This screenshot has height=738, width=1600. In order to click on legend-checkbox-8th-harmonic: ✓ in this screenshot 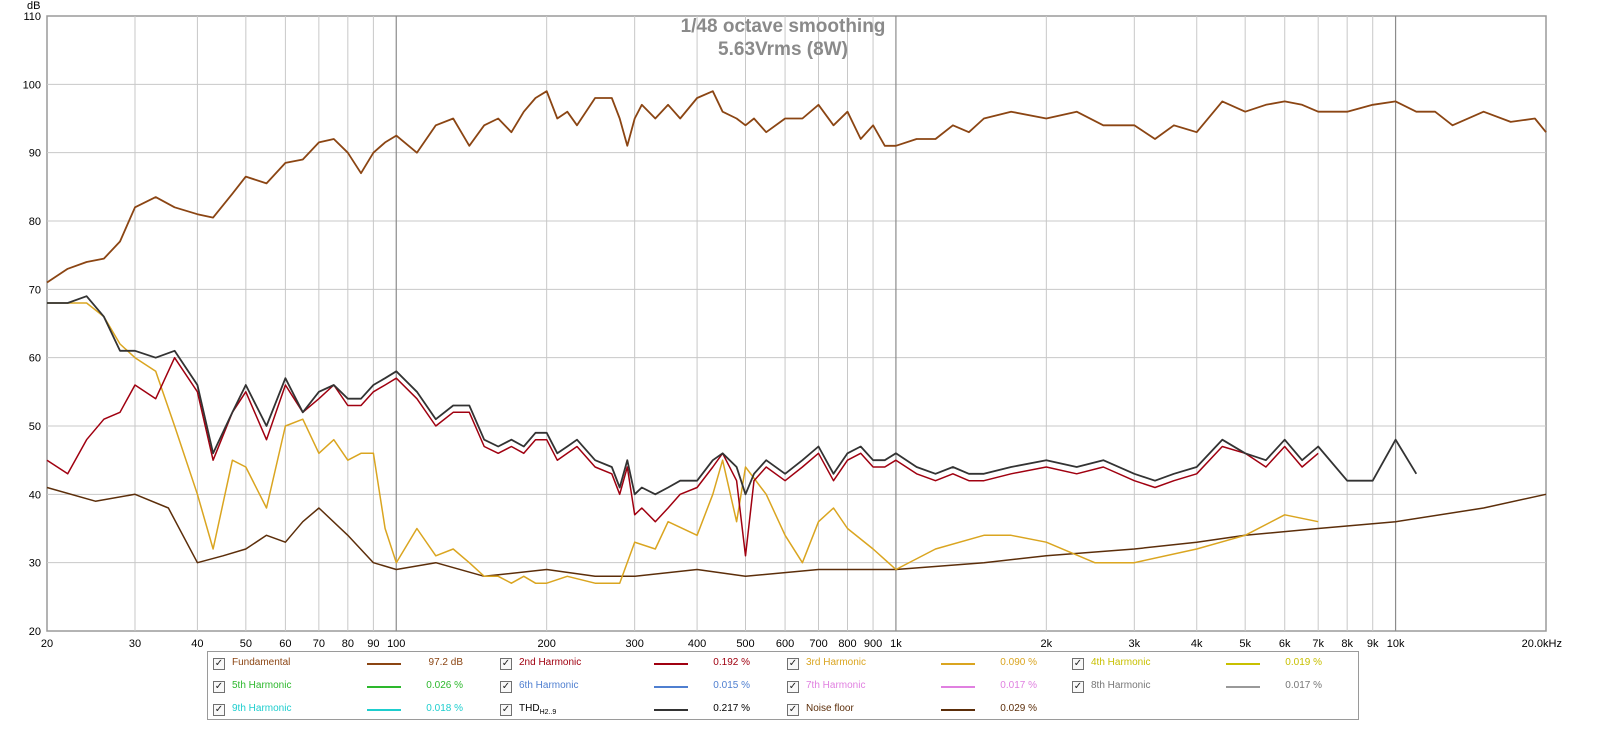, I will do `click(1078, 687)`.